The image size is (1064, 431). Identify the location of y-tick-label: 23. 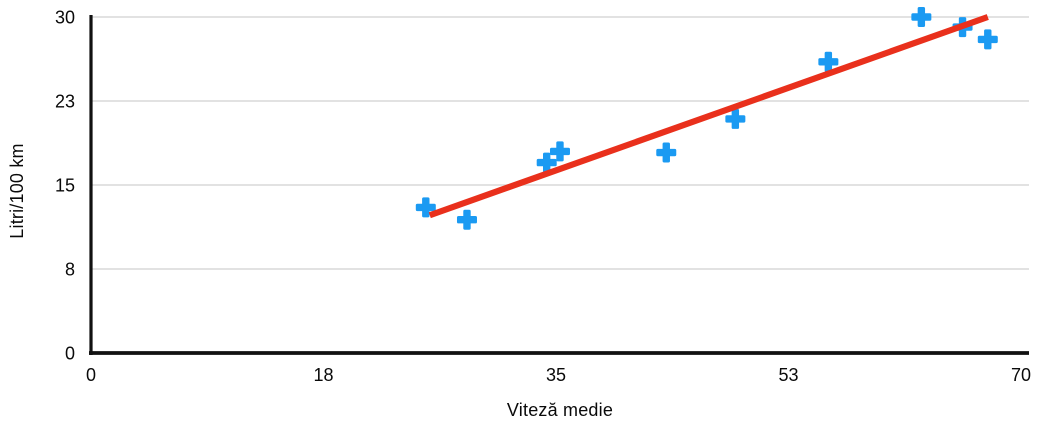
(65, 102).